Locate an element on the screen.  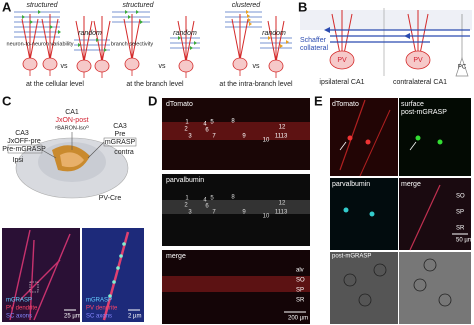
cell-layer is located at coordinates (236, 207).